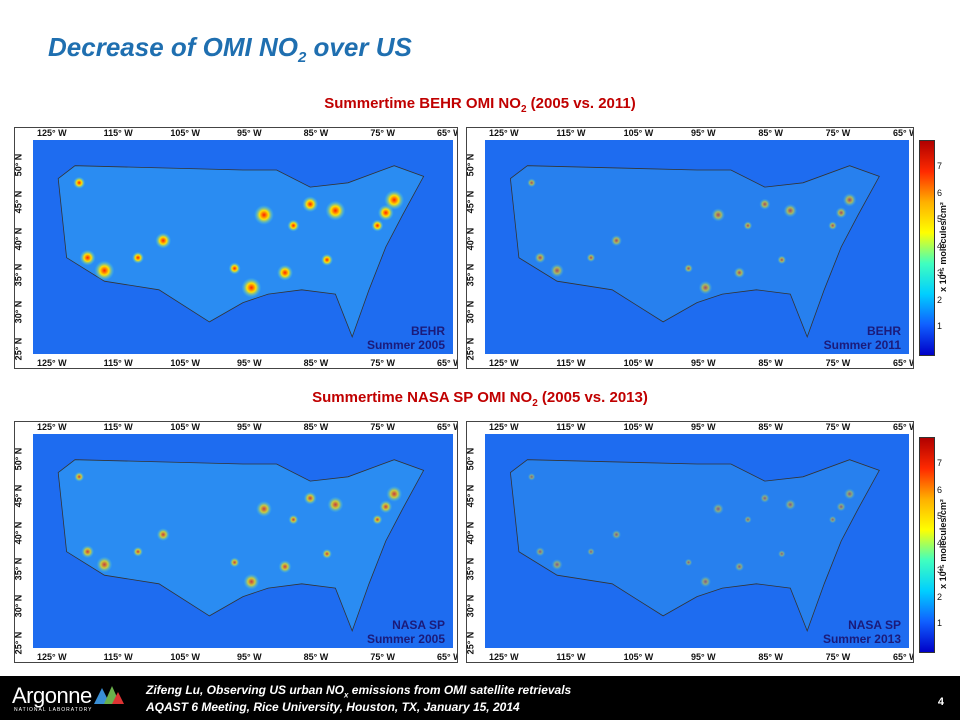 Image resolution: width=960 pixels, height=720 pixels. I want to click on map-dataset-label: NASA SP Summer 2013, so click(862, 632).